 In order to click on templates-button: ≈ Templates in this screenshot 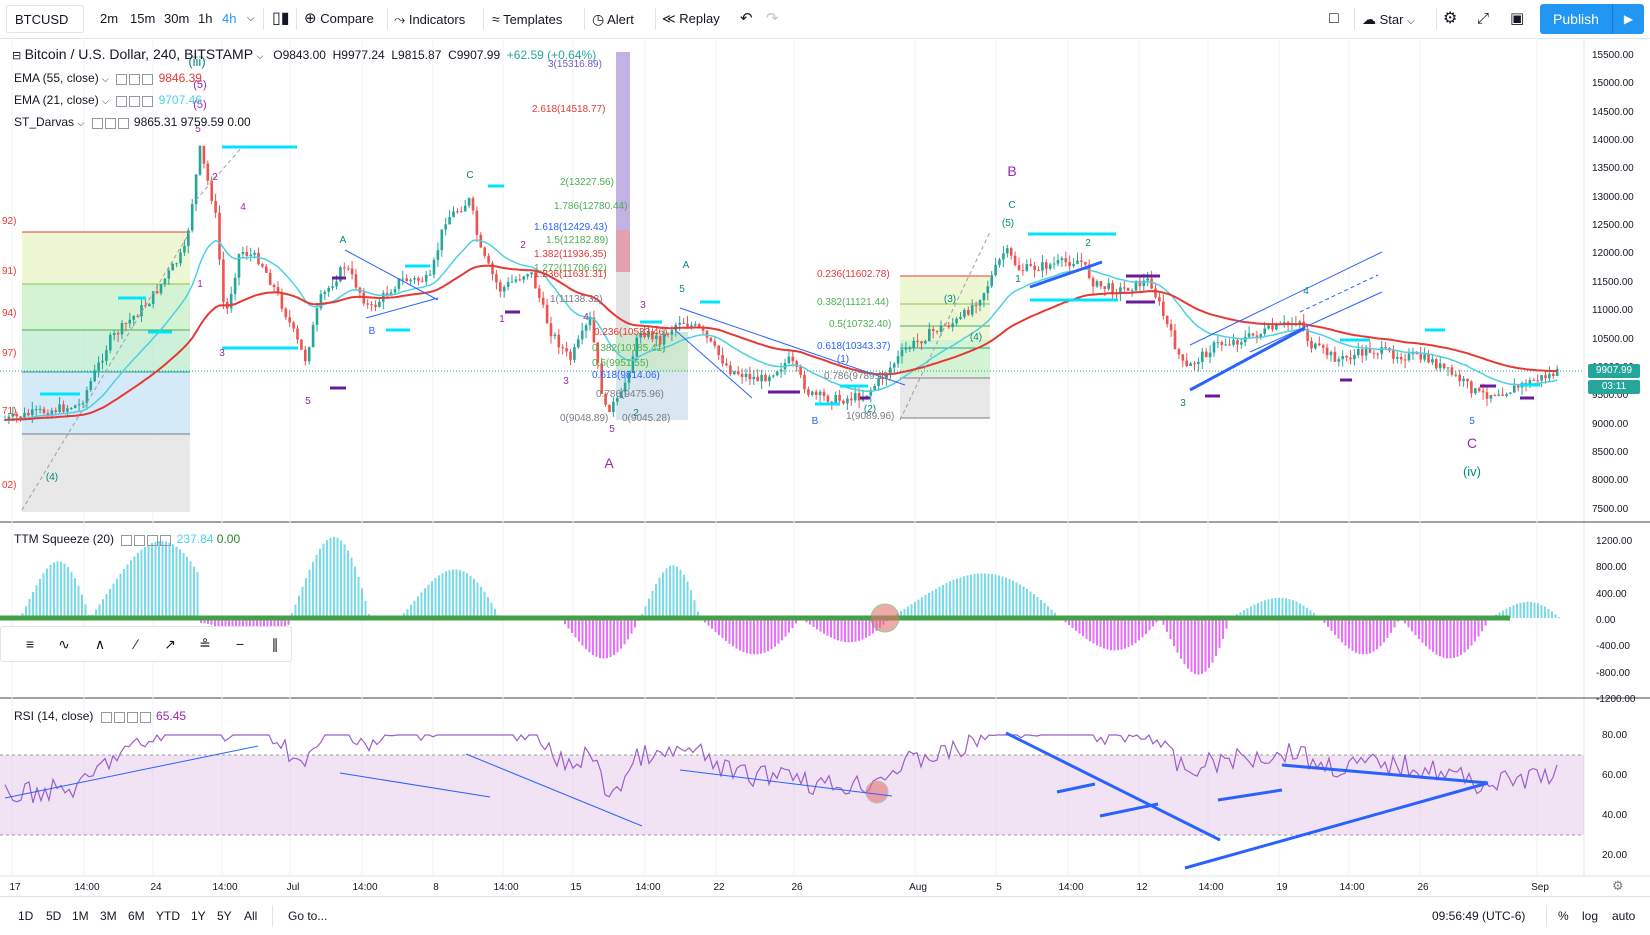, I will do `click(527, 19)`.